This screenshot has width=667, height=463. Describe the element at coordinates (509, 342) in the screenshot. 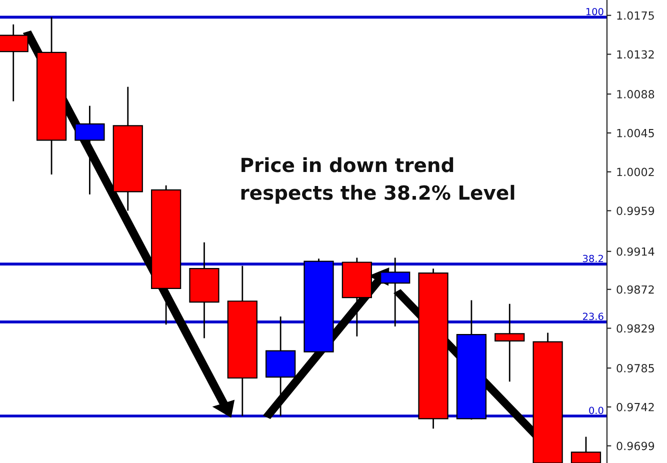

I see `candlestick` at that location.